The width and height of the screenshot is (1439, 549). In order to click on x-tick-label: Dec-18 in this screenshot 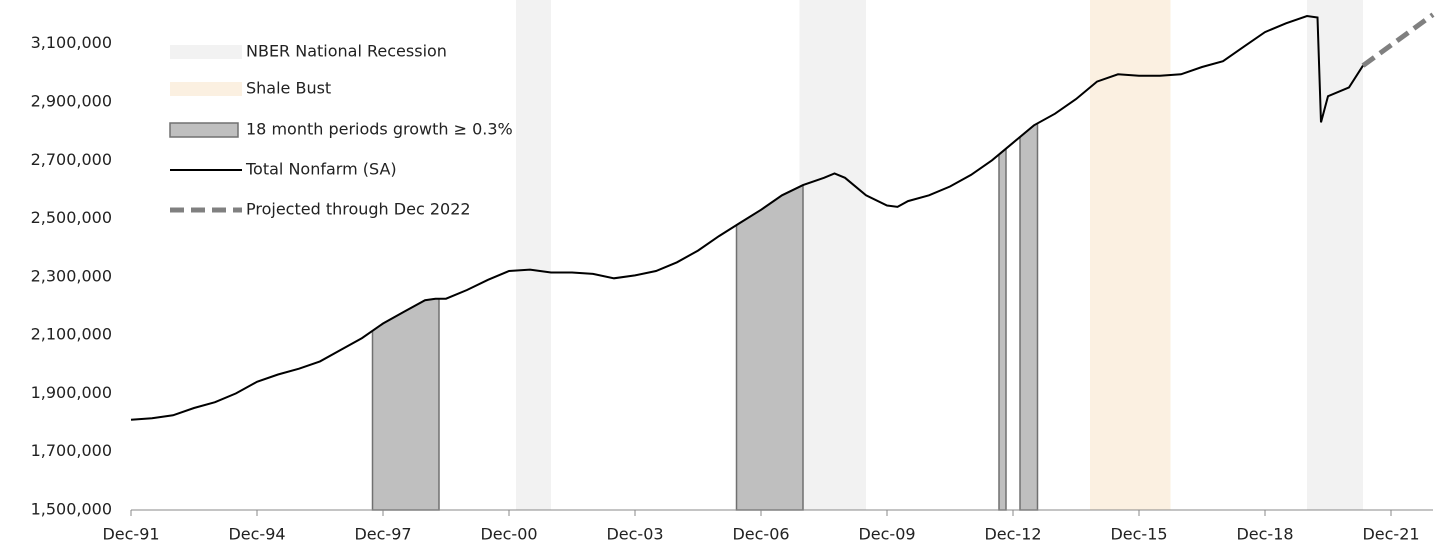, I will do `click(1264, 534)`.